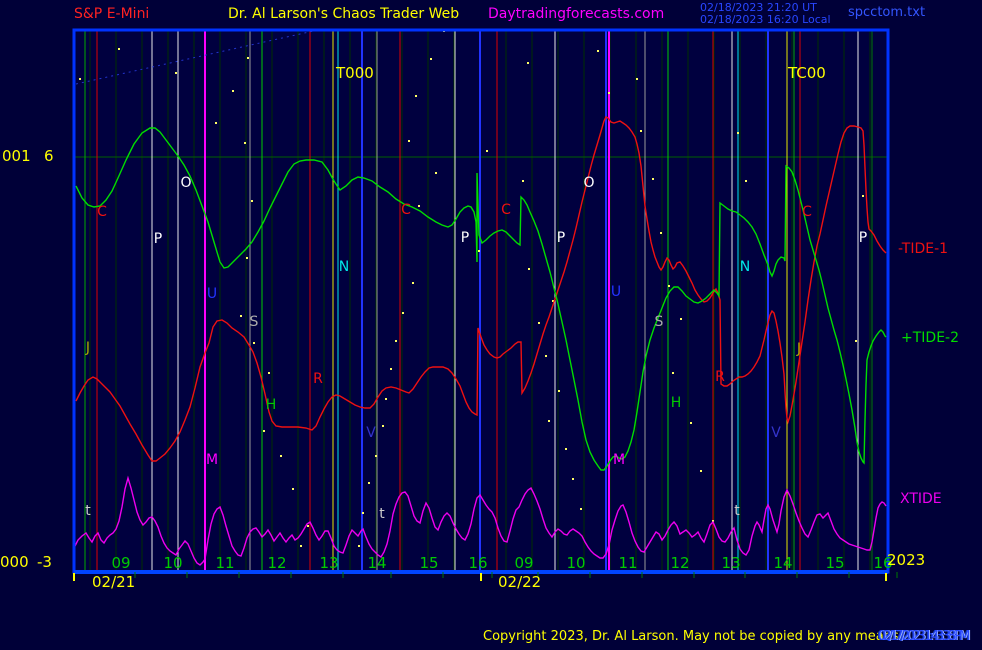 This screenshot has height=650, width=982. What do you see at coordinates (120, 563) in the screenshot?
I see `hour-label-day1: 09` at bounding box center [120, 563].